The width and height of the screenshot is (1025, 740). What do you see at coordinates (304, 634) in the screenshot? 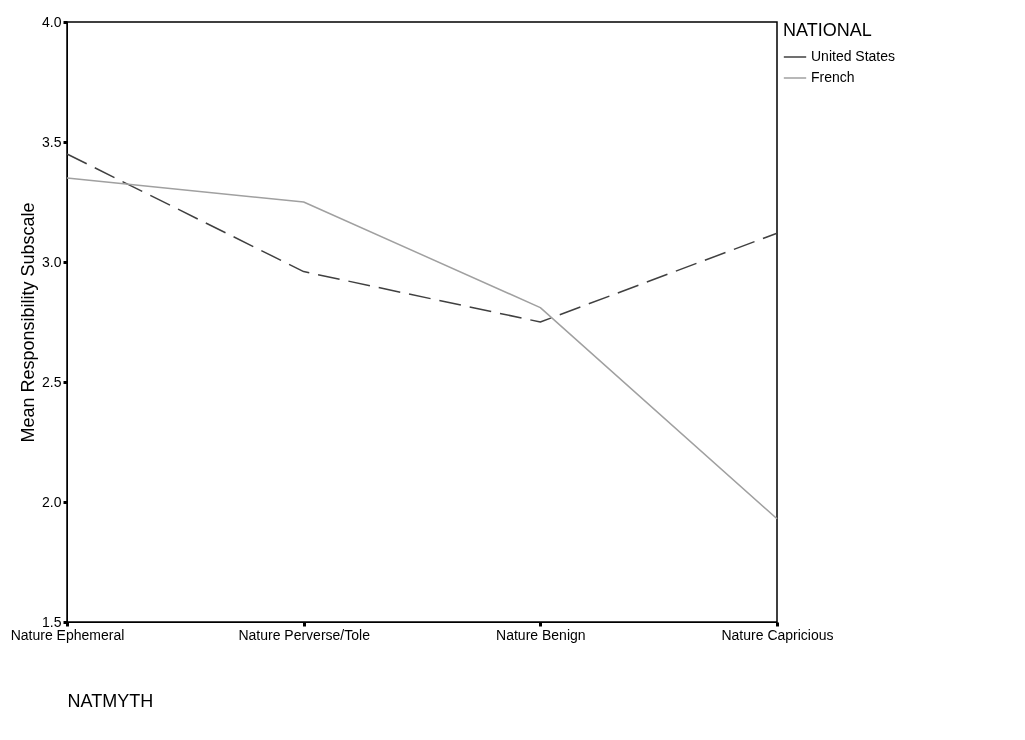
I see `x-tick-label: Nature Perverse/Tole` at bounding box center [304, 634].